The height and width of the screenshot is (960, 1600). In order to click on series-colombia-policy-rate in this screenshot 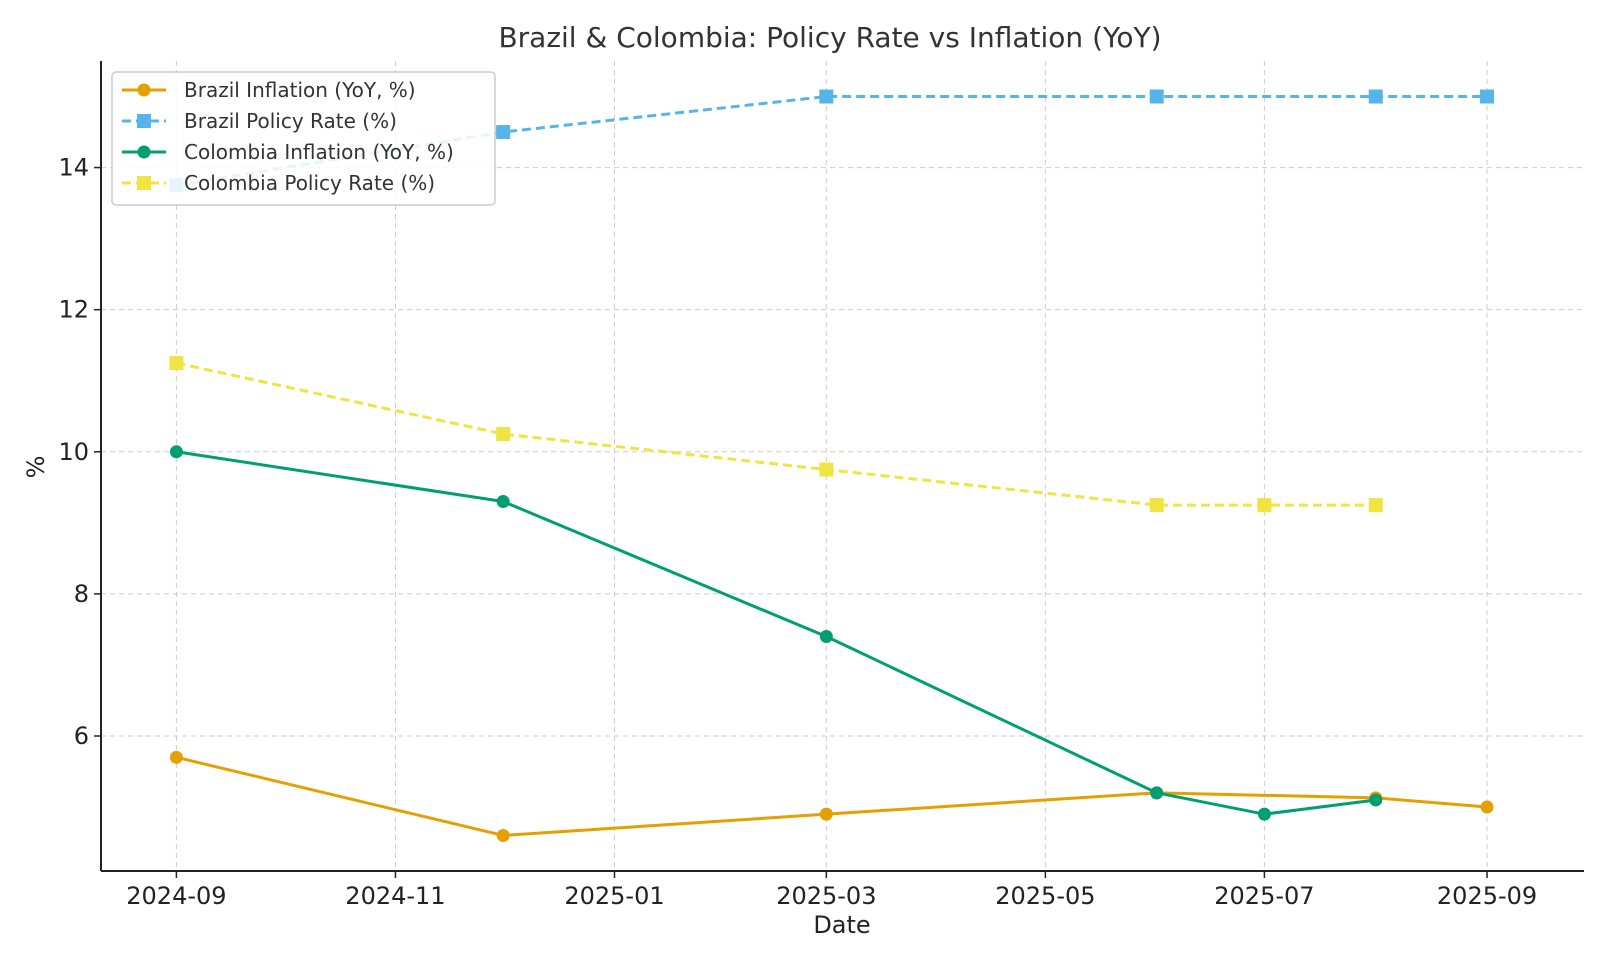, I will do `click(776, 434)`.